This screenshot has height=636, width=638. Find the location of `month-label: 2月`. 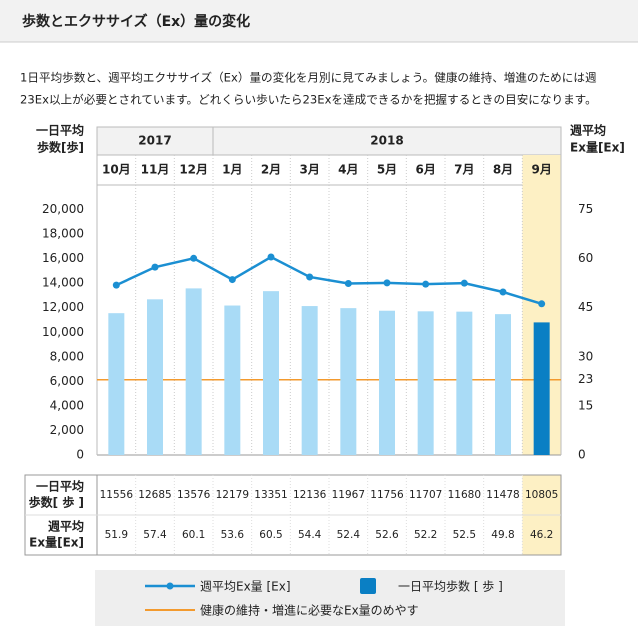

month-label: 2月 is located at coordinates (271, 170).